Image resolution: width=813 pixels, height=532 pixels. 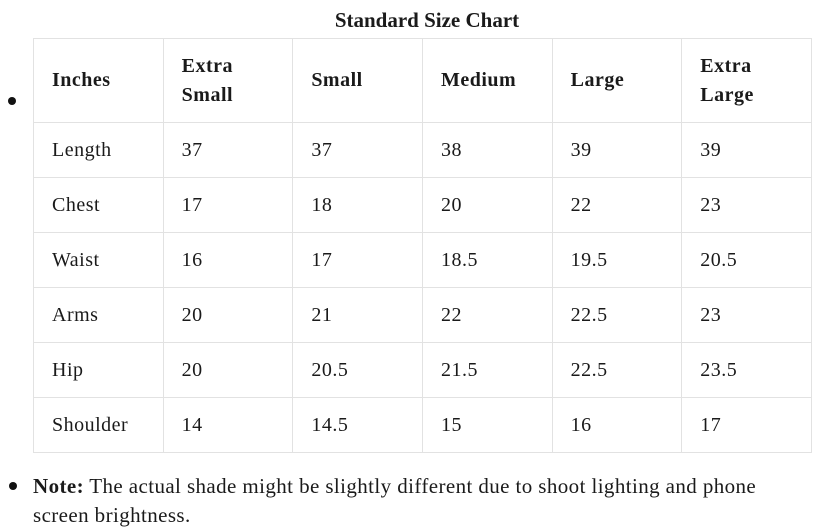 What do you see at coordinates (487, 260) in the screenshot?
I see `table-cell: 18.5` at bounding box center [487, 260].